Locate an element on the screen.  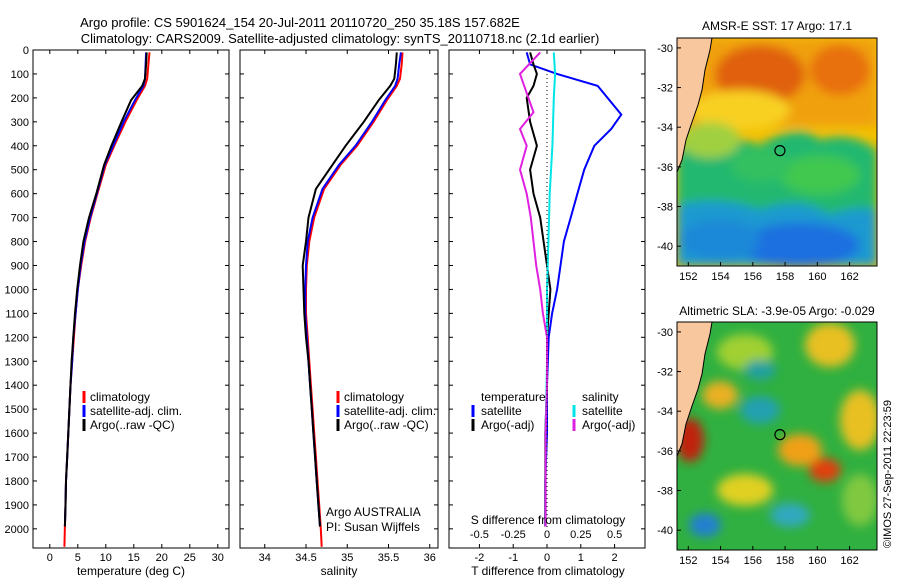
annotation-program: Argo AUSTRALIA is located at coordinates (373, 512).